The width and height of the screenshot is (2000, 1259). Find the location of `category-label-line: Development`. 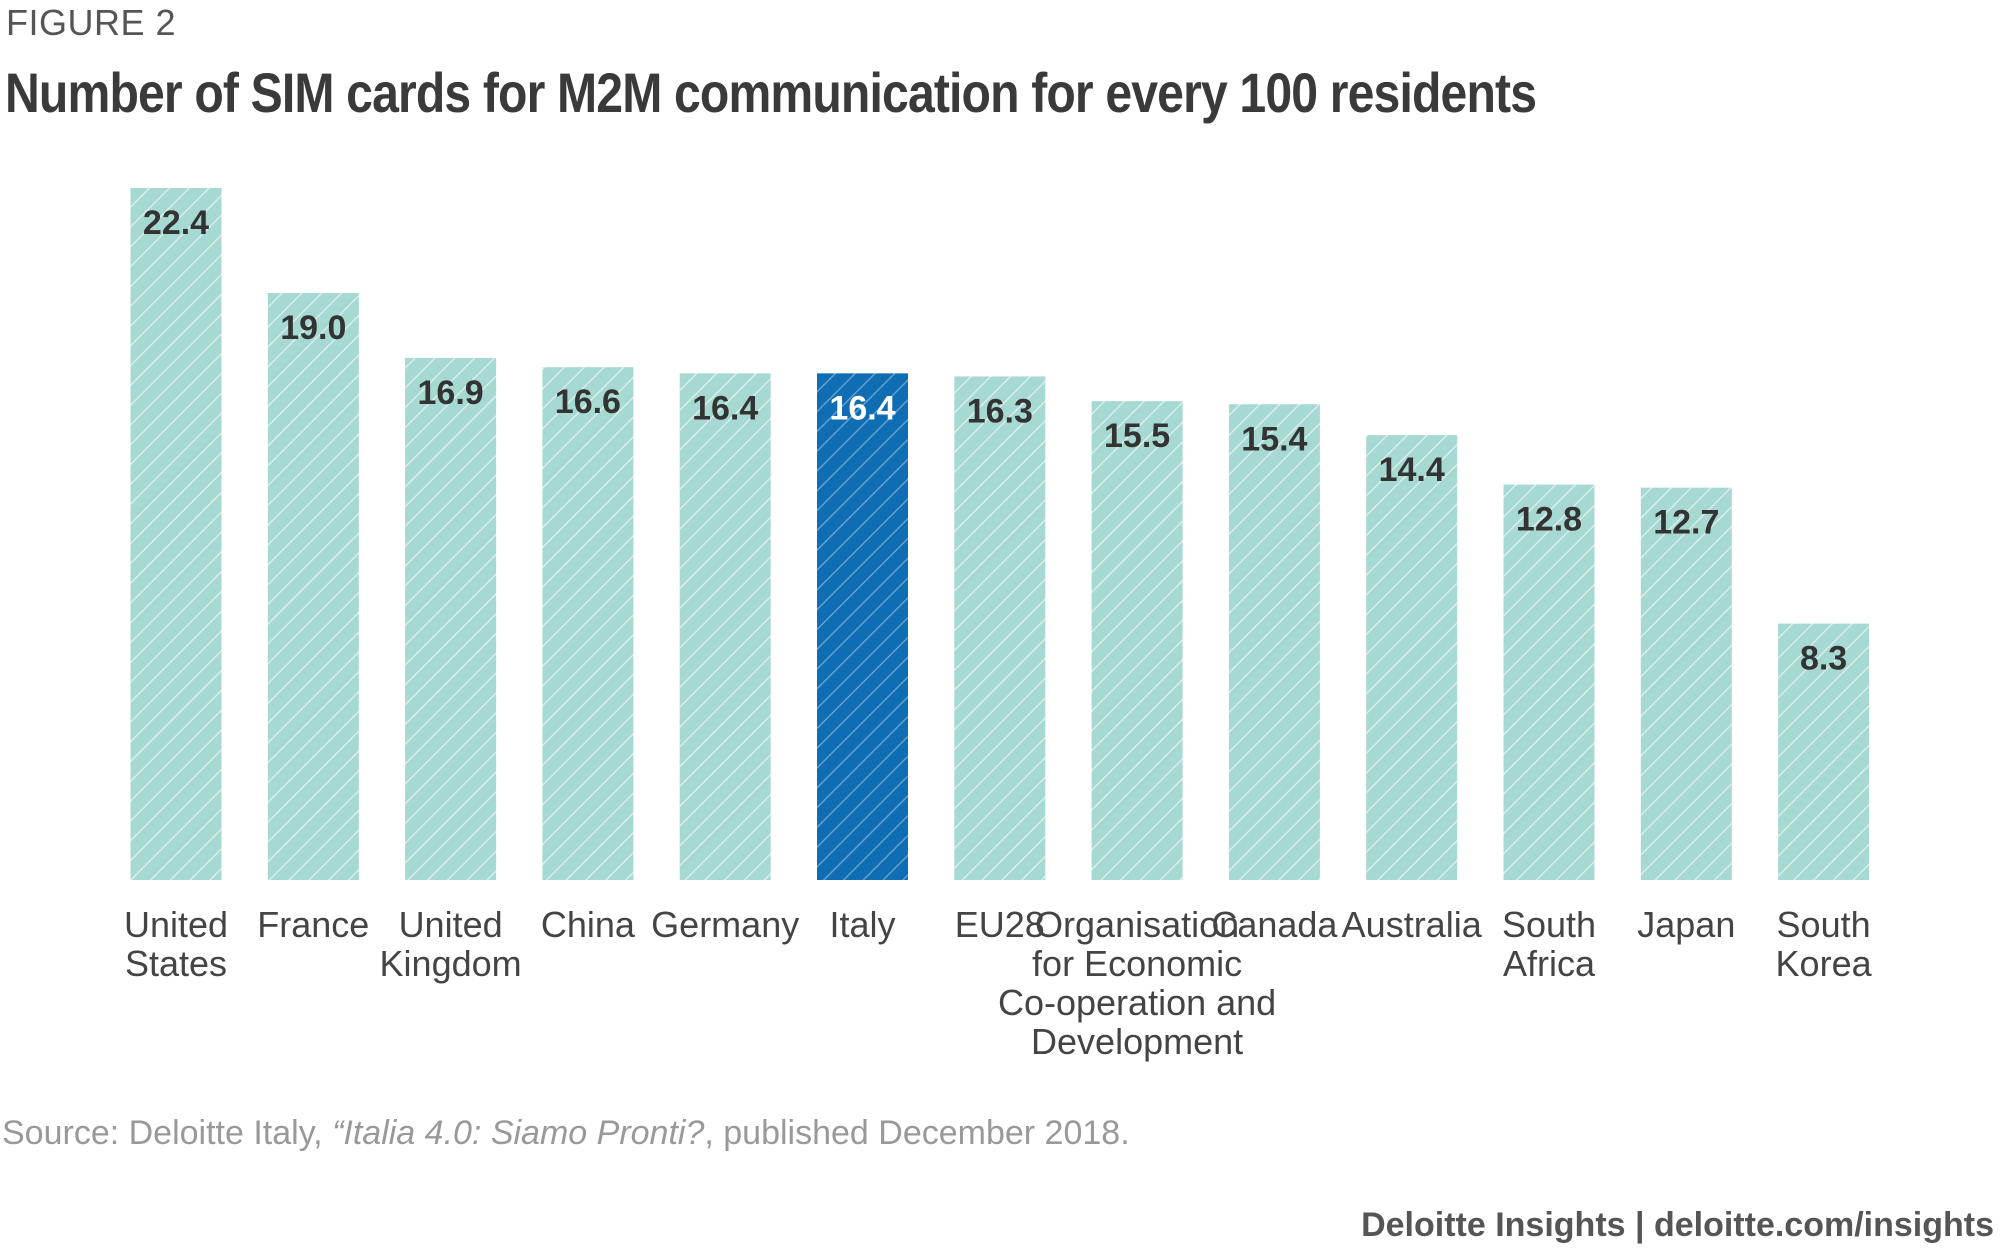

category-label-line: Development is located at coordinates (1137, 1041).